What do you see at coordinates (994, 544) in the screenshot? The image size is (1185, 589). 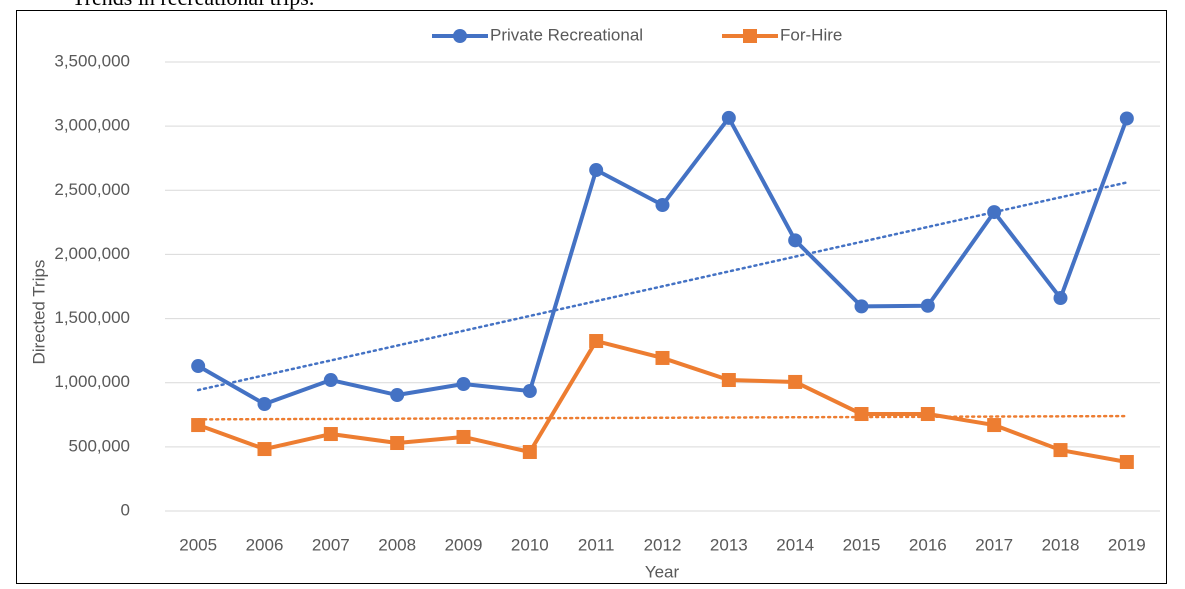 I see `x-tick-label: 2017` at bounding box center [994, 544].